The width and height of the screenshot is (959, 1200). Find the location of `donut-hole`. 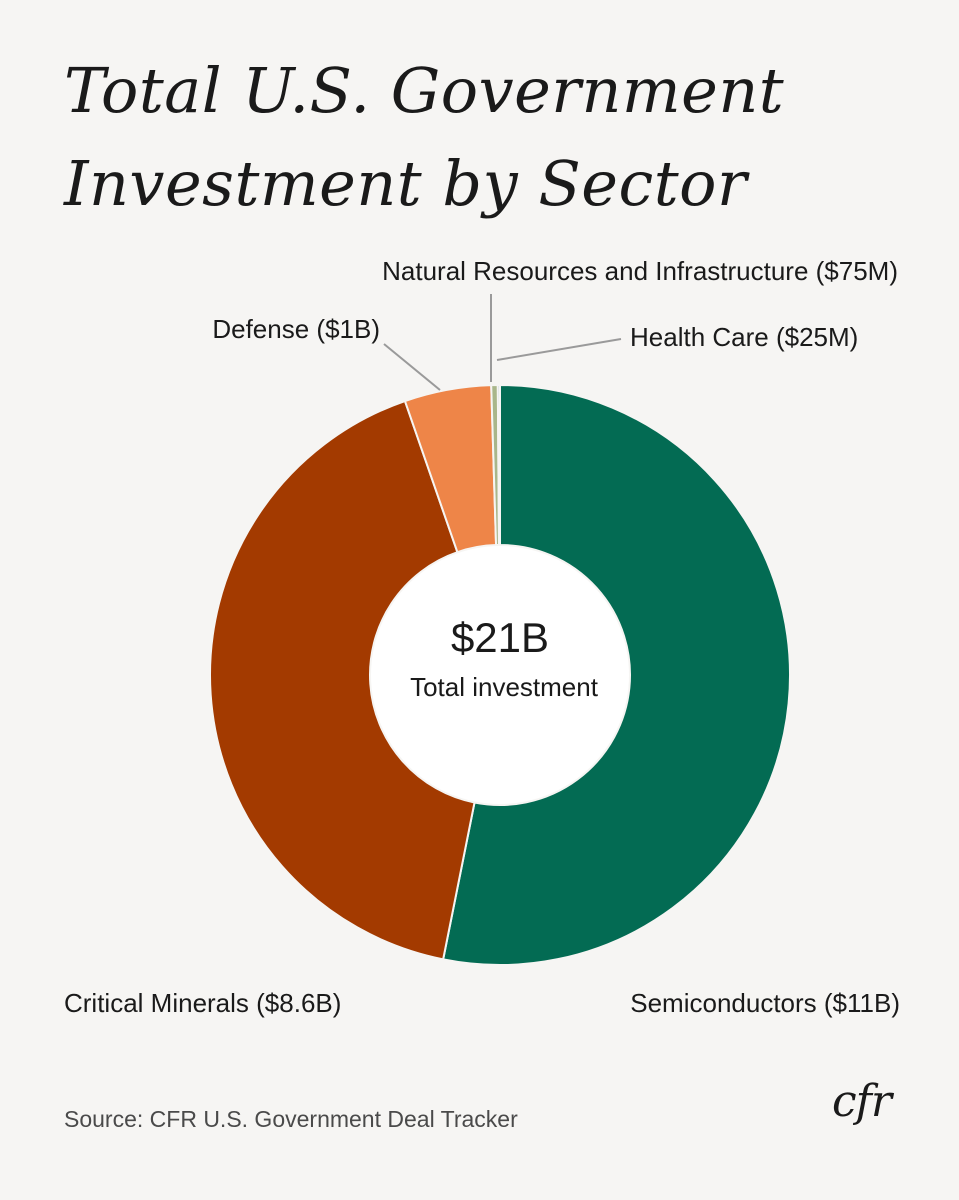

donut-hole is located at coordinates (500, 675).